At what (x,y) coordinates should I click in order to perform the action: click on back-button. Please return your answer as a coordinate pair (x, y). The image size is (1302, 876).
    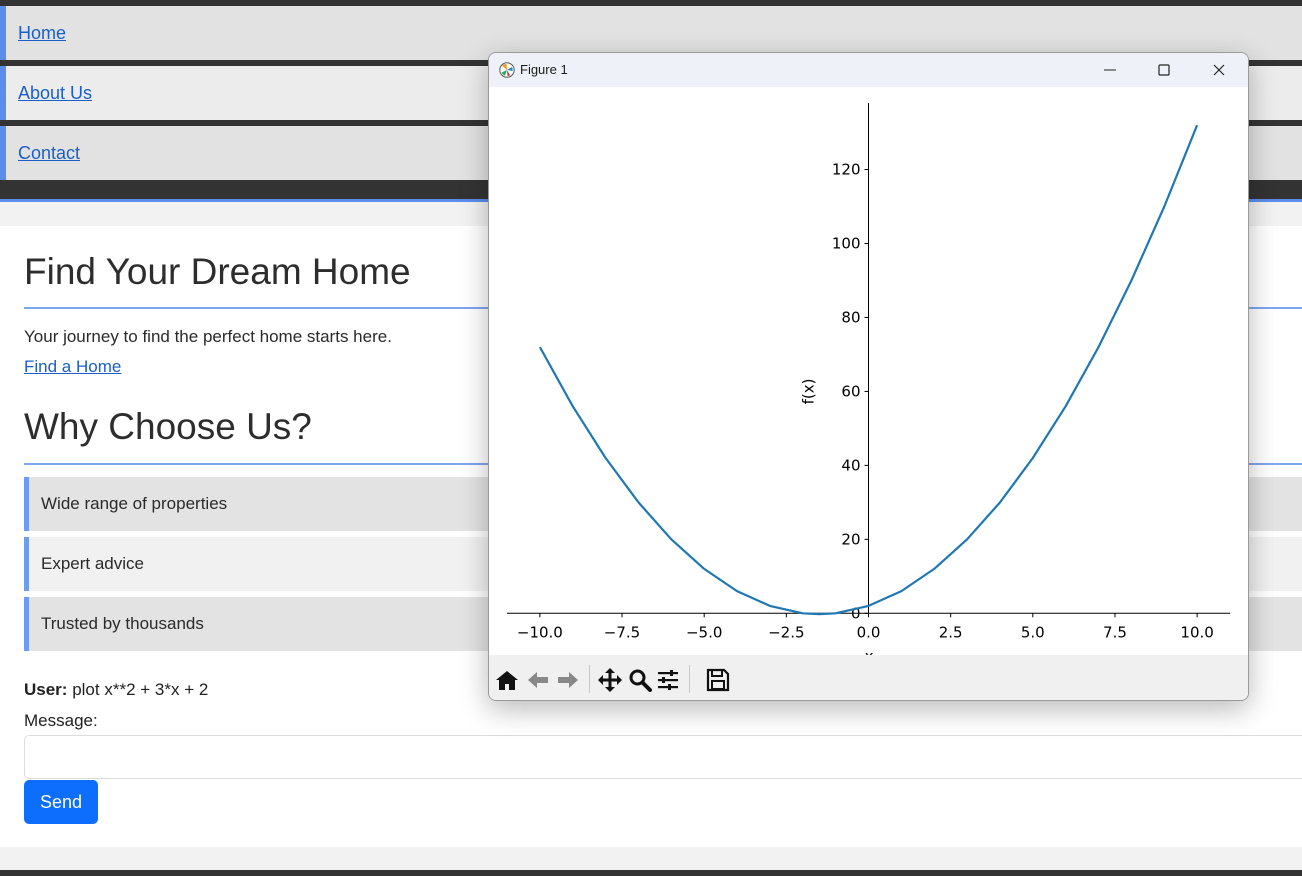
    Looking at the image, I should click on (538, 680).